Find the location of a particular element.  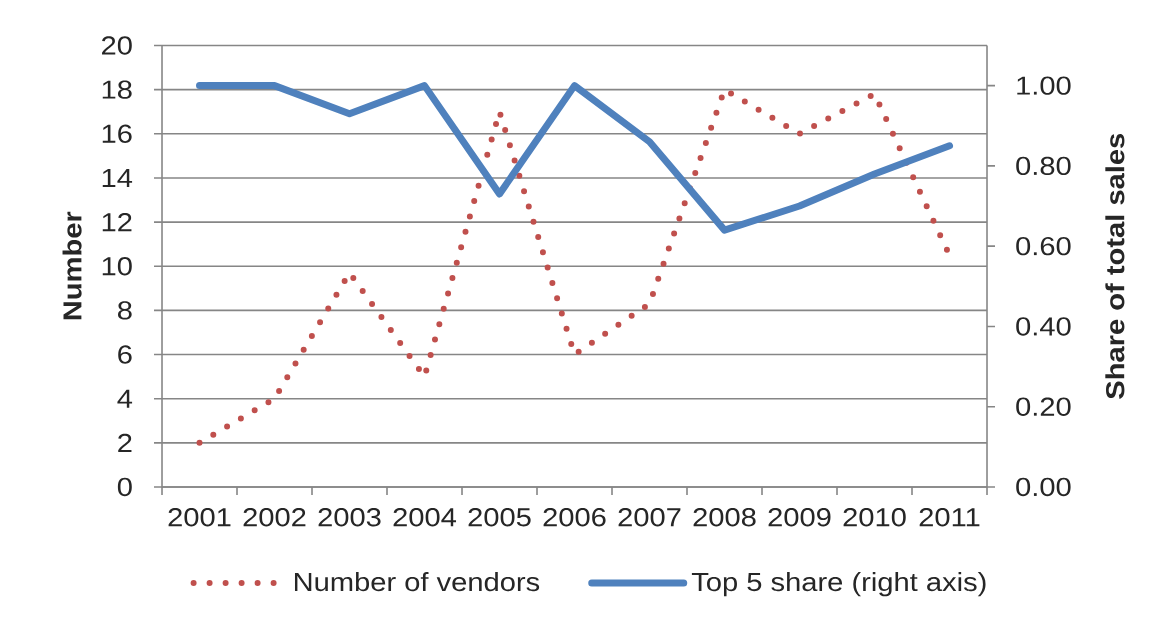

y2-tick-label: 0.20 is located at coordinates (1043, 406).